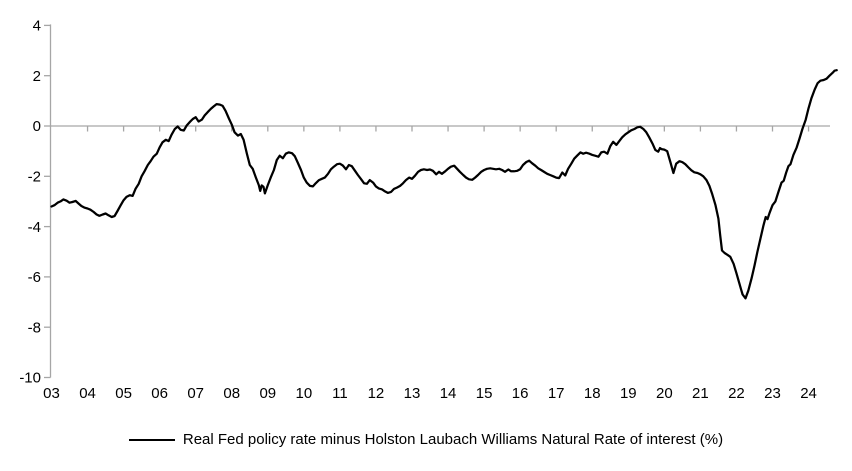 The height and width of the screenshot is (471, 852). Describe the element at coordinates (37, 26) in the screenshot. I see `y-axis-tick-label: 4` at that location.